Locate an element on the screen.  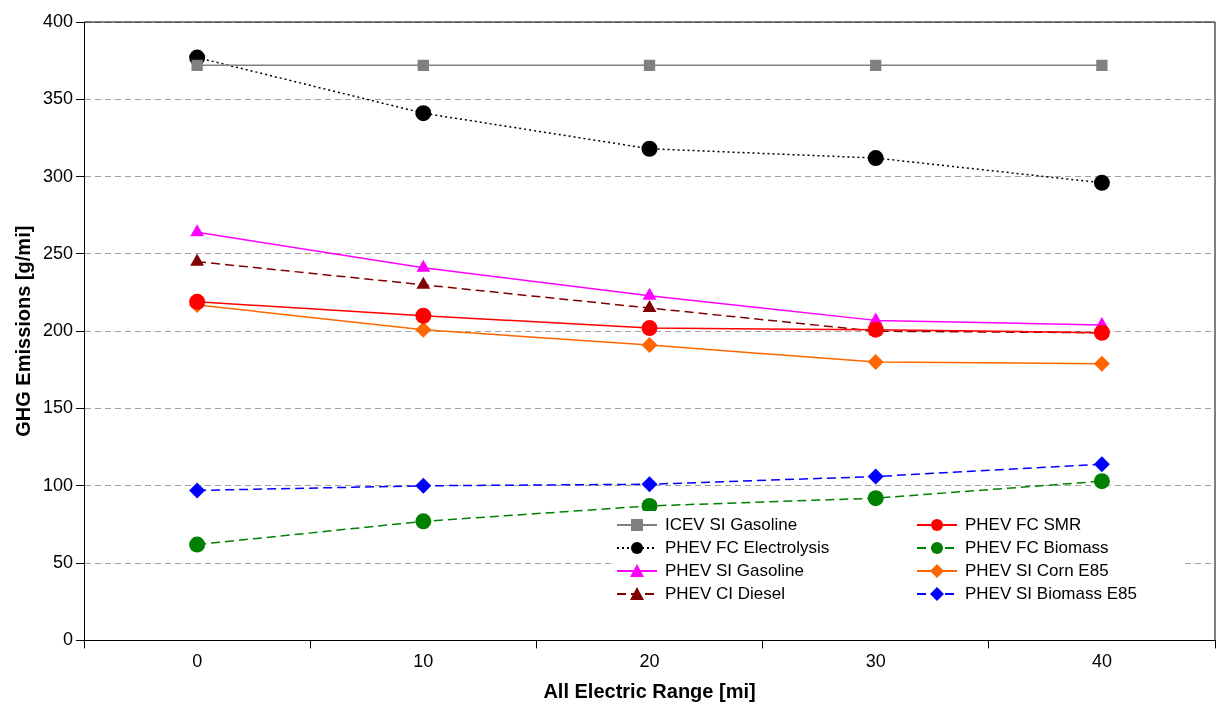
x-tick-label: 20 is located at coordinates (649, 661).